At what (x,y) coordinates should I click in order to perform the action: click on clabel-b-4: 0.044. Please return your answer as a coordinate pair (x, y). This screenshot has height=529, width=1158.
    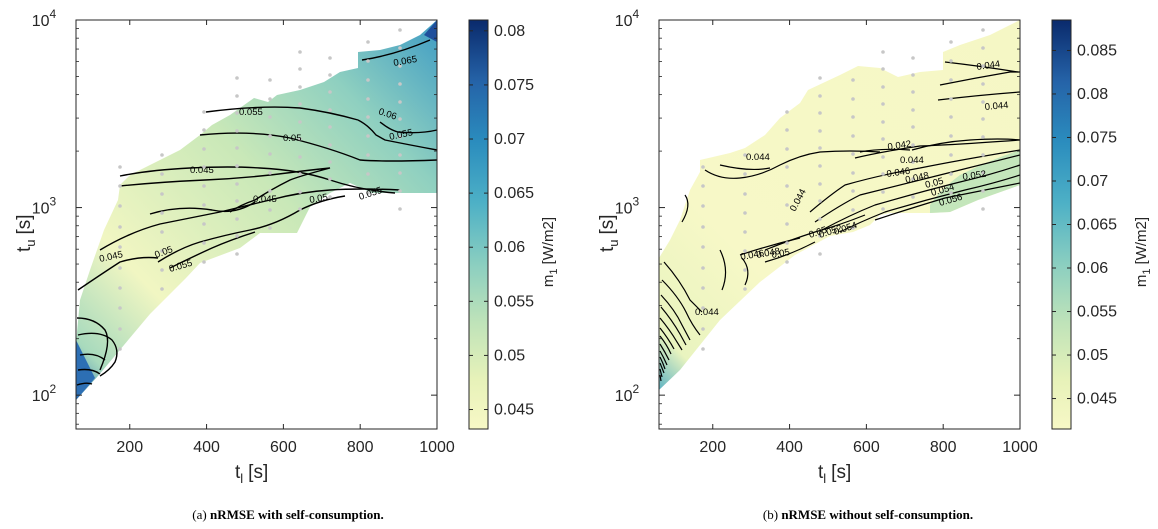
    Looking at the image, I should click on (912, 160).